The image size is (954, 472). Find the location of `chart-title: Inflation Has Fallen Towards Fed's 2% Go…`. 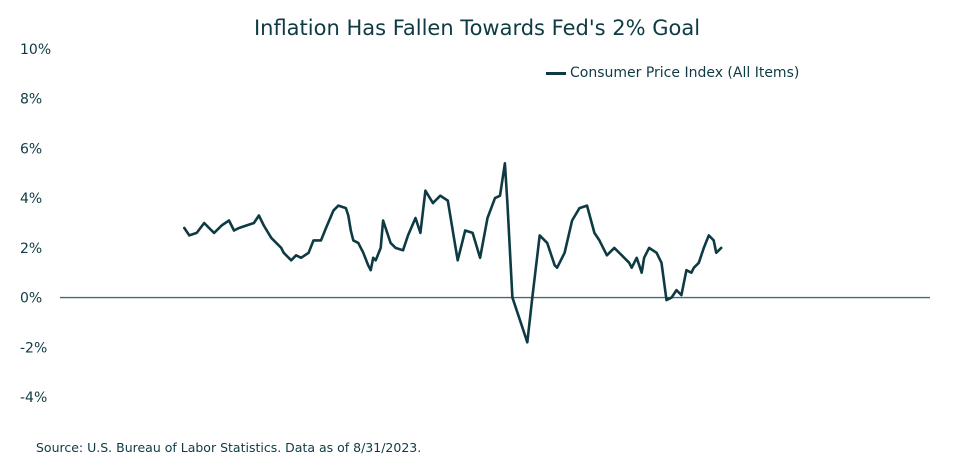

chart-title: Inflation Has Fallen Towards Fed's 2% Go… is located at coordinates (477, 28).